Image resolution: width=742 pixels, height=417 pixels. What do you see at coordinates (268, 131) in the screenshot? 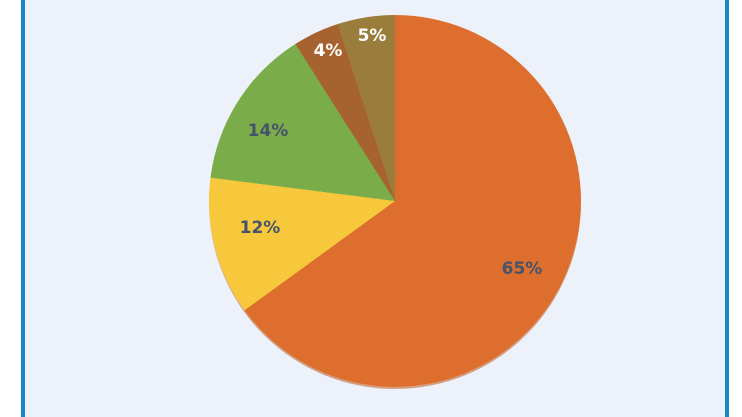
I see `pie-slice-label: 14%` at bounding box center [268, 131].